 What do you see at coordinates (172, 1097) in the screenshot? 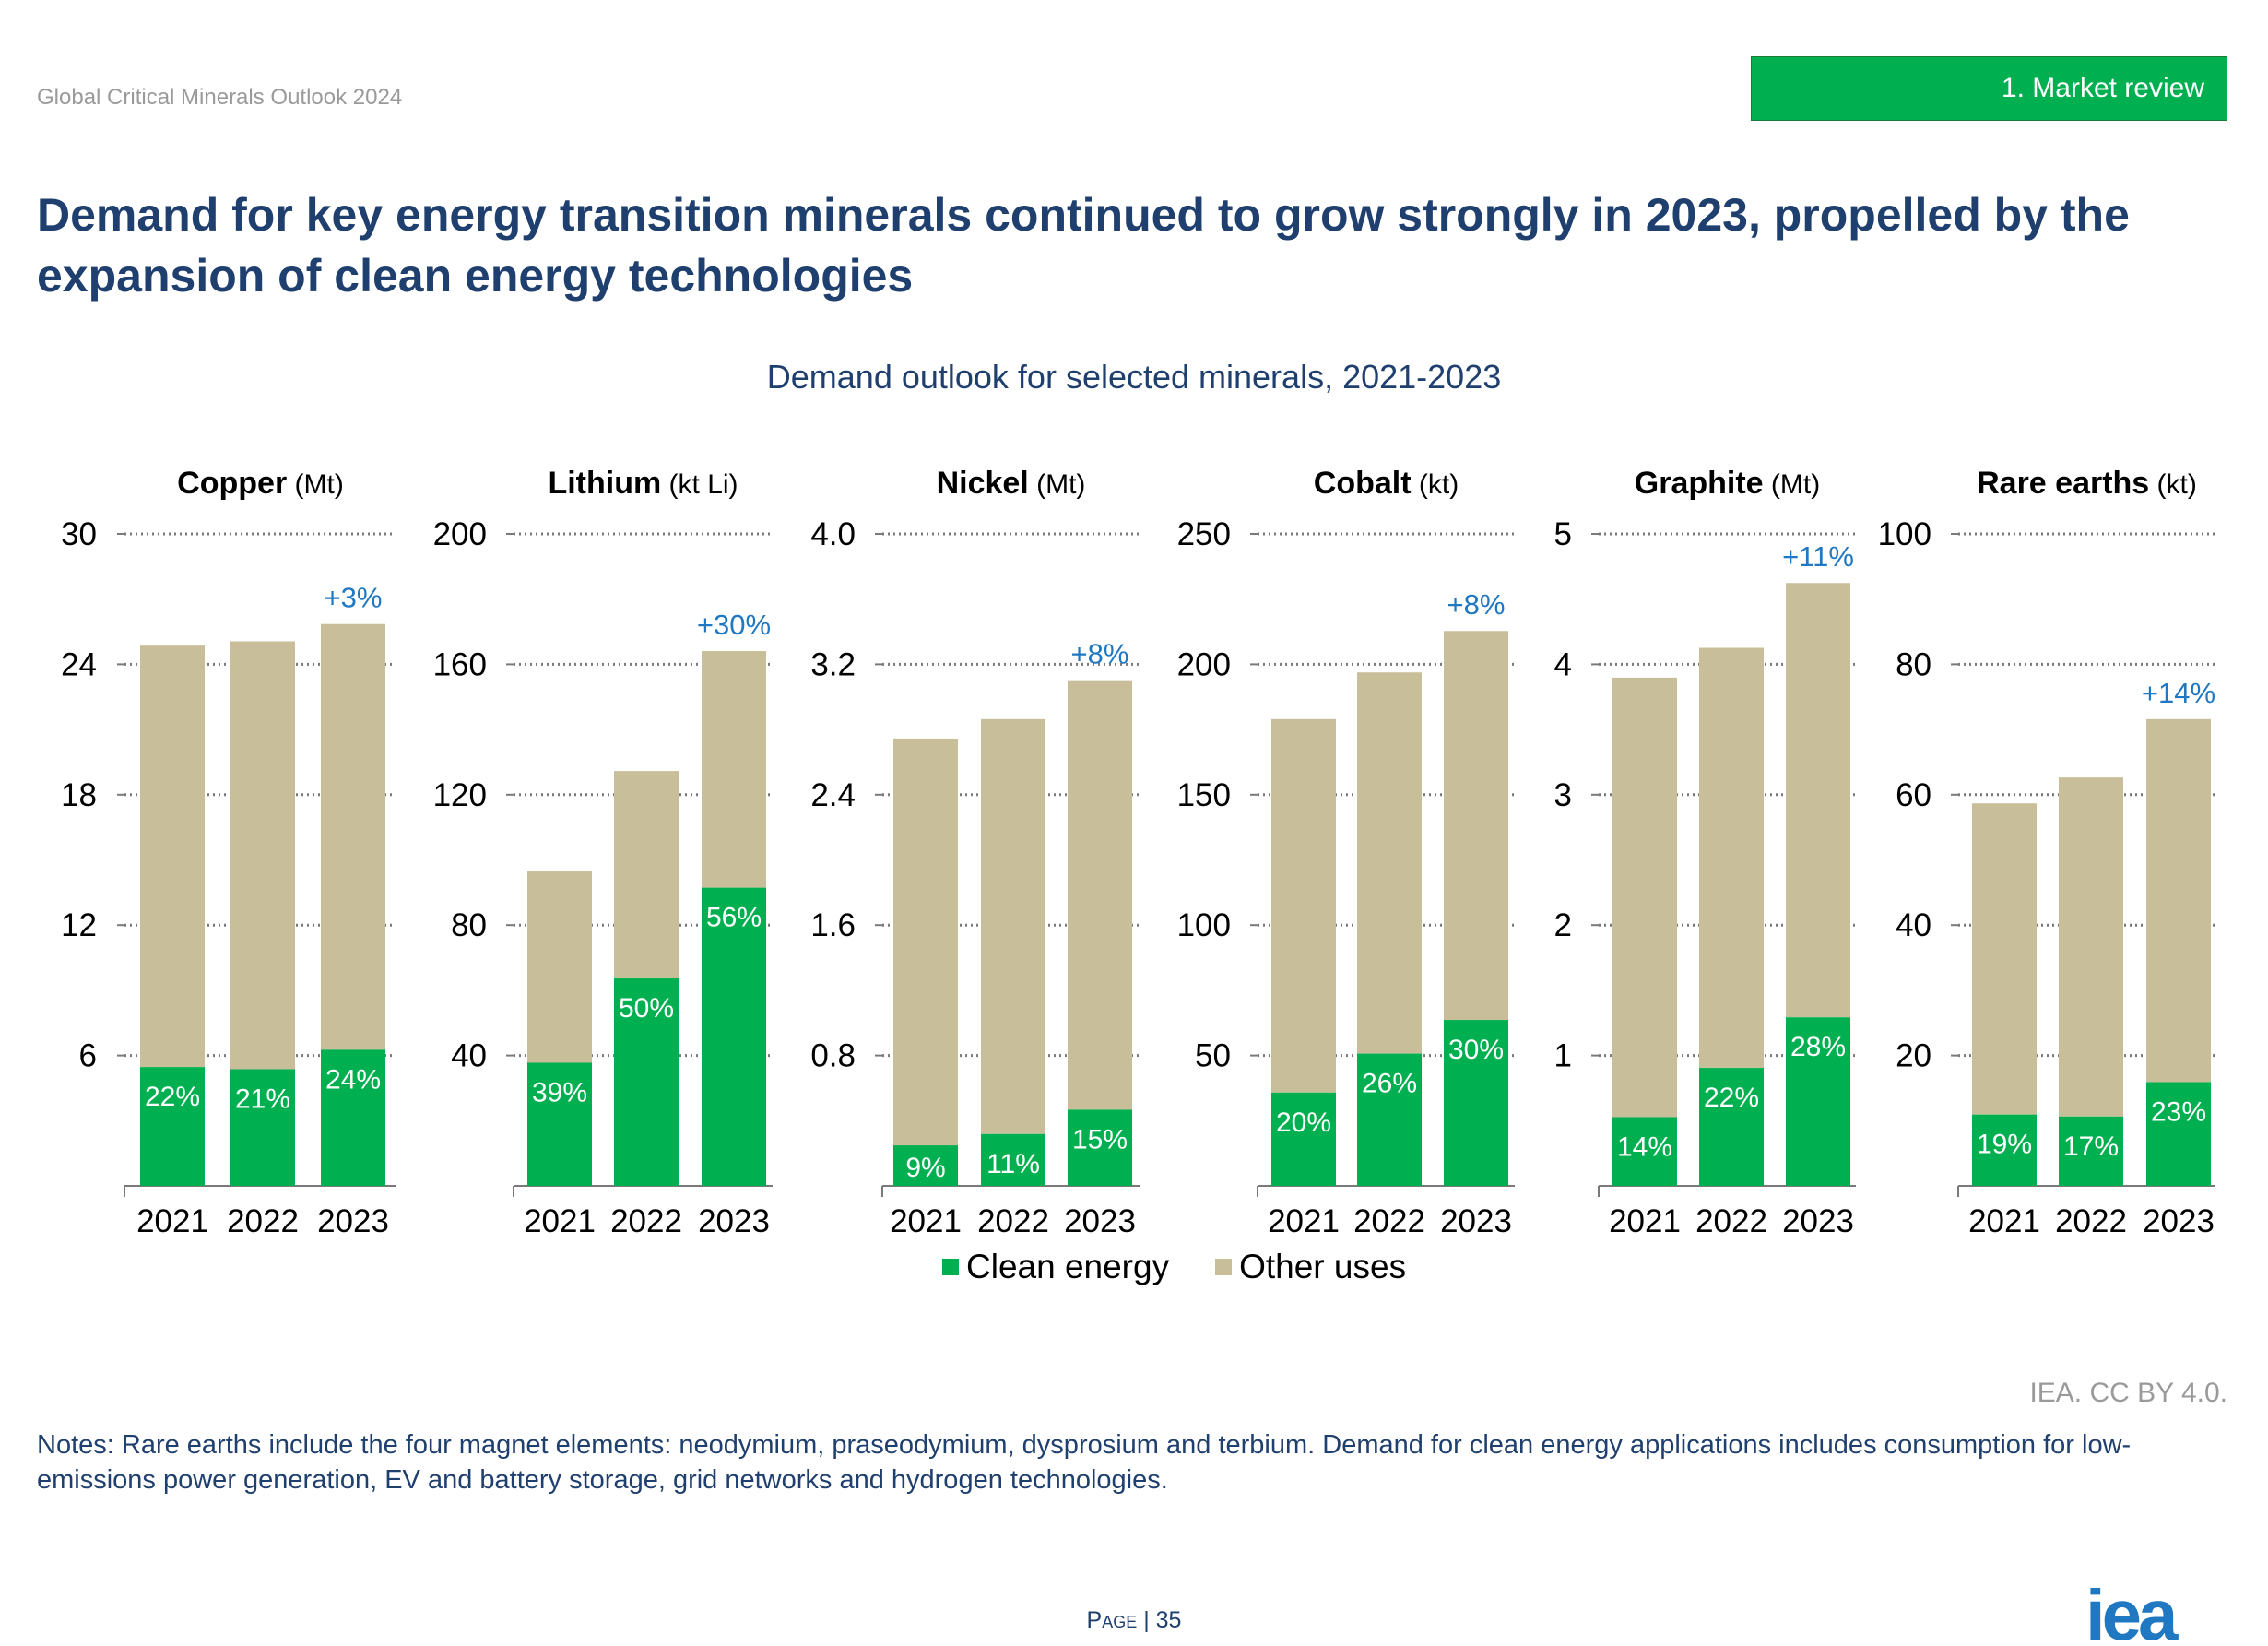
I see `copper-share-label: 22%` at bounding box center [172, 1097].